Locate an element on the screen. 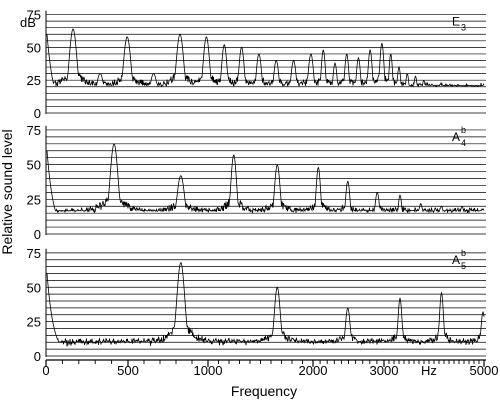 Image resolution: width=500 pixels, height=401 pixels. note-label-octave: 5 is located at coordinates (463, 266).